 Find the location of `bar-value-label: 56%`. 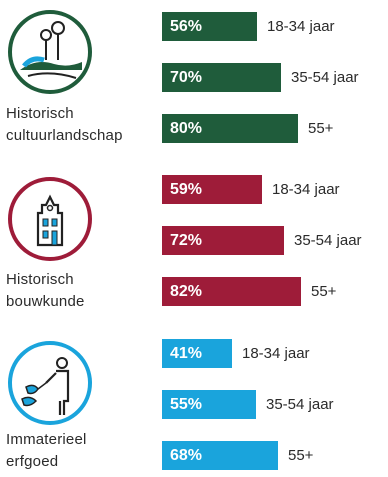

bar-value-label: 56% is located at coordinates (186, 26).